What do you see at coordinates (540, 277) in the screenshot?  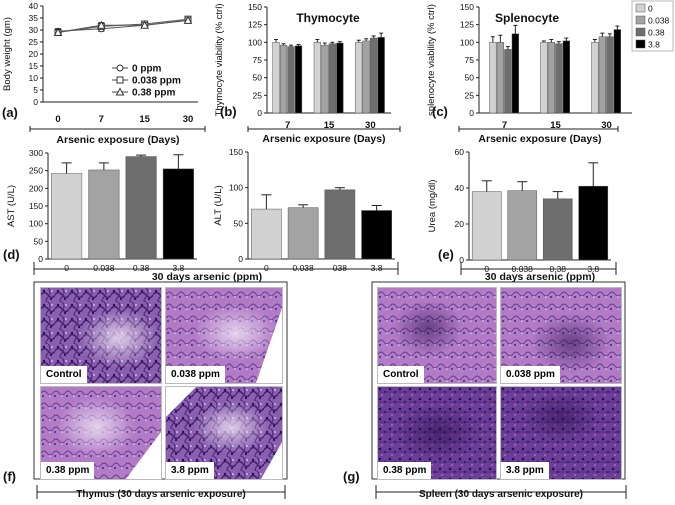 I see `x-axis-label-urea: 30 days arsenic (ppm)` at bounding box center [540, 277].